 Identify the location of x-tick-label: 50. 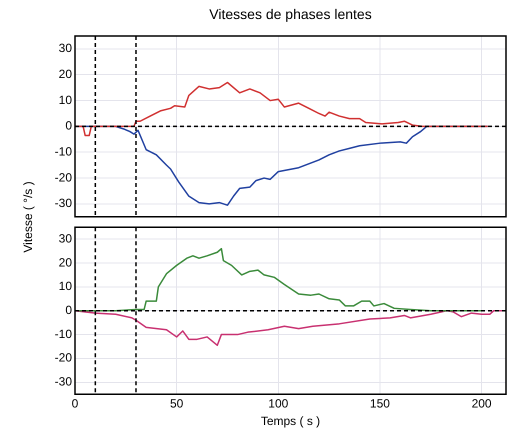
(177, 403).